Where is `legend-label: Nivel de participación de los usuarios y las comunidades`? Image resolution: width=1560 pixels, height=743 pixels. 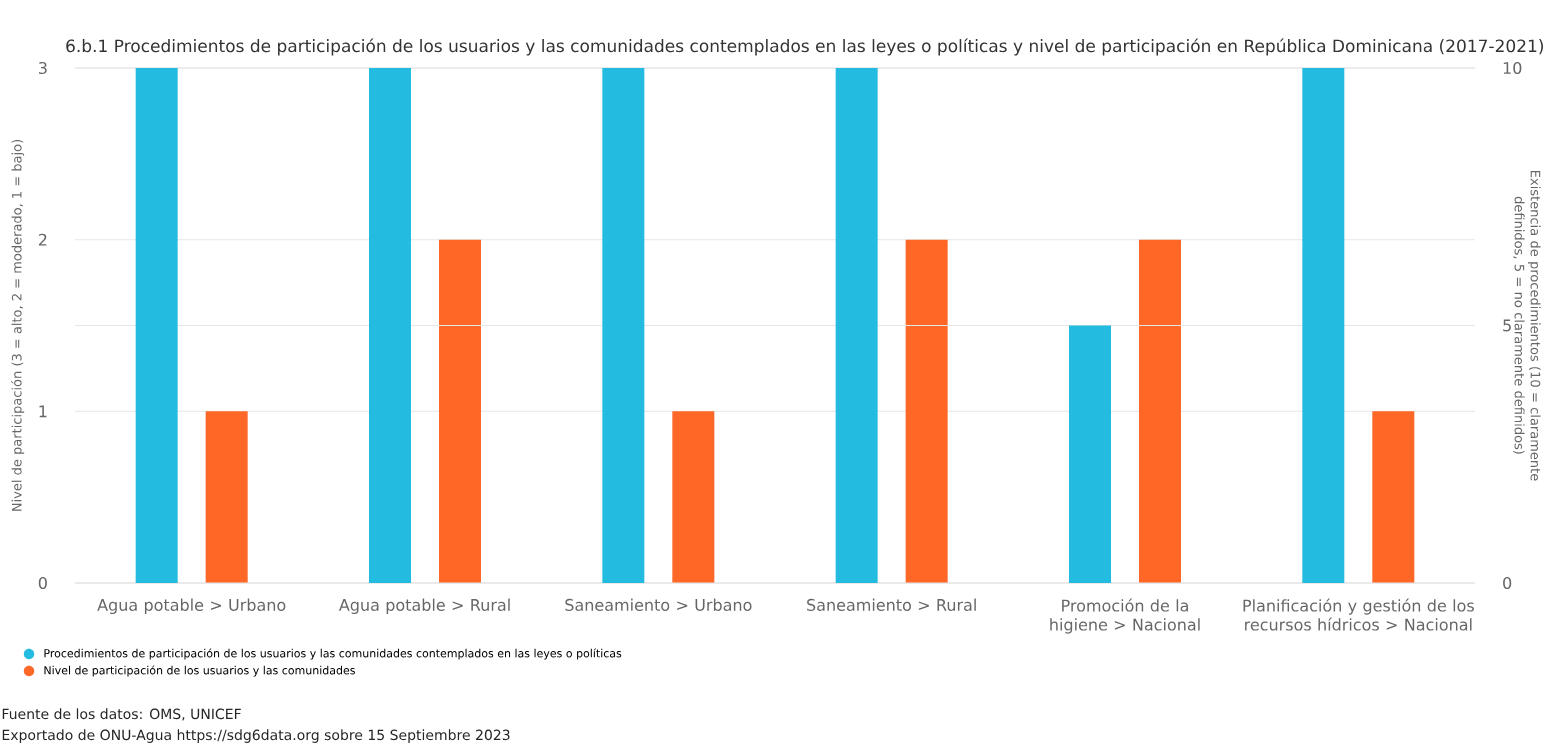
legend-label: Nivel de participación de los usuarios y las comunidades is located at coordinates (199, 671).